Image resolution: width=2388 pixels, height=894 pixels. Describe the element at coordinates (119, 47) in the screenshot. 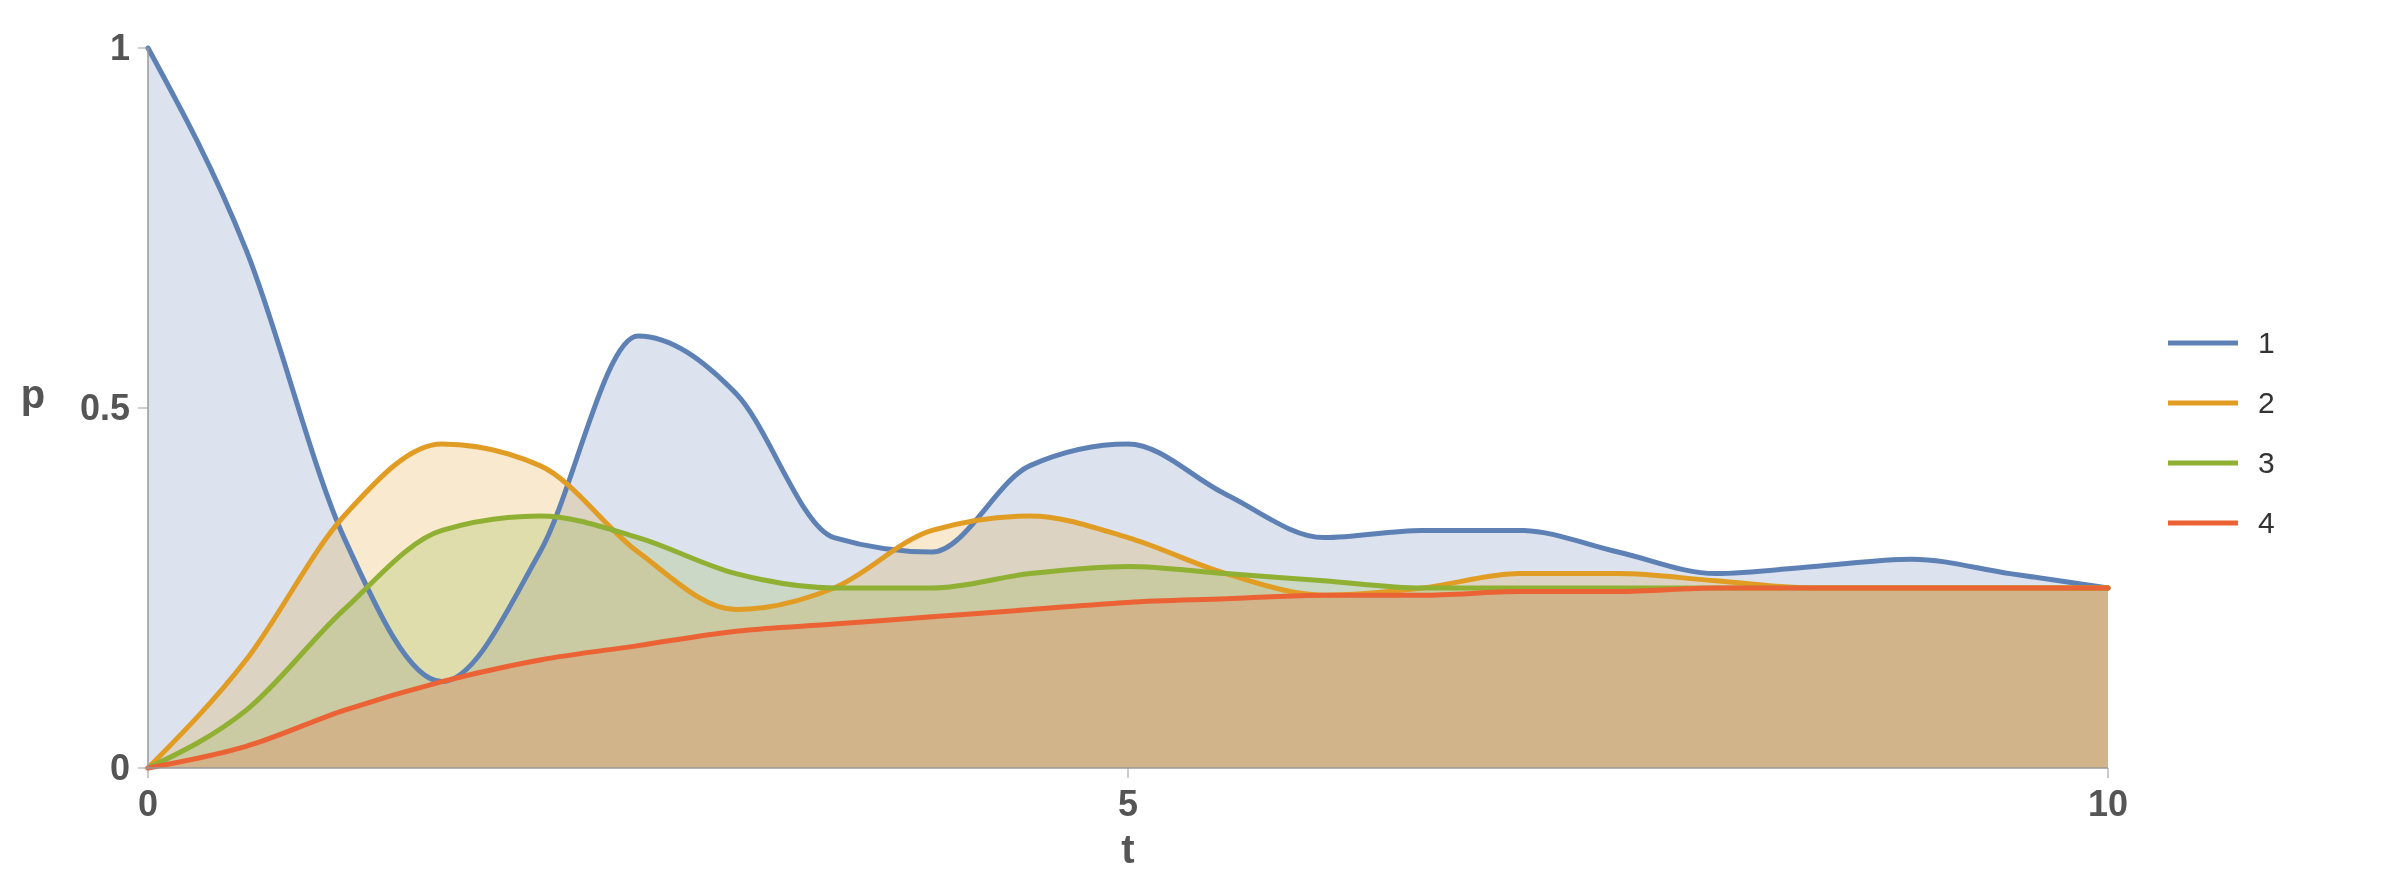

I see `y-tick-label: 1` at that location.